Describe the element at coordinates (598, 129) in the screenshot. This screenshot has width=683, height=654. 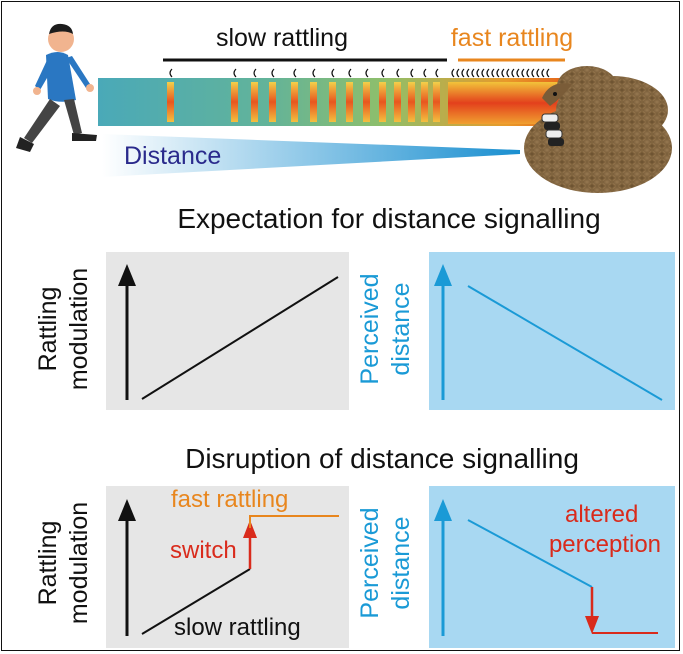
I see `rattlesnake-icon` at that location.